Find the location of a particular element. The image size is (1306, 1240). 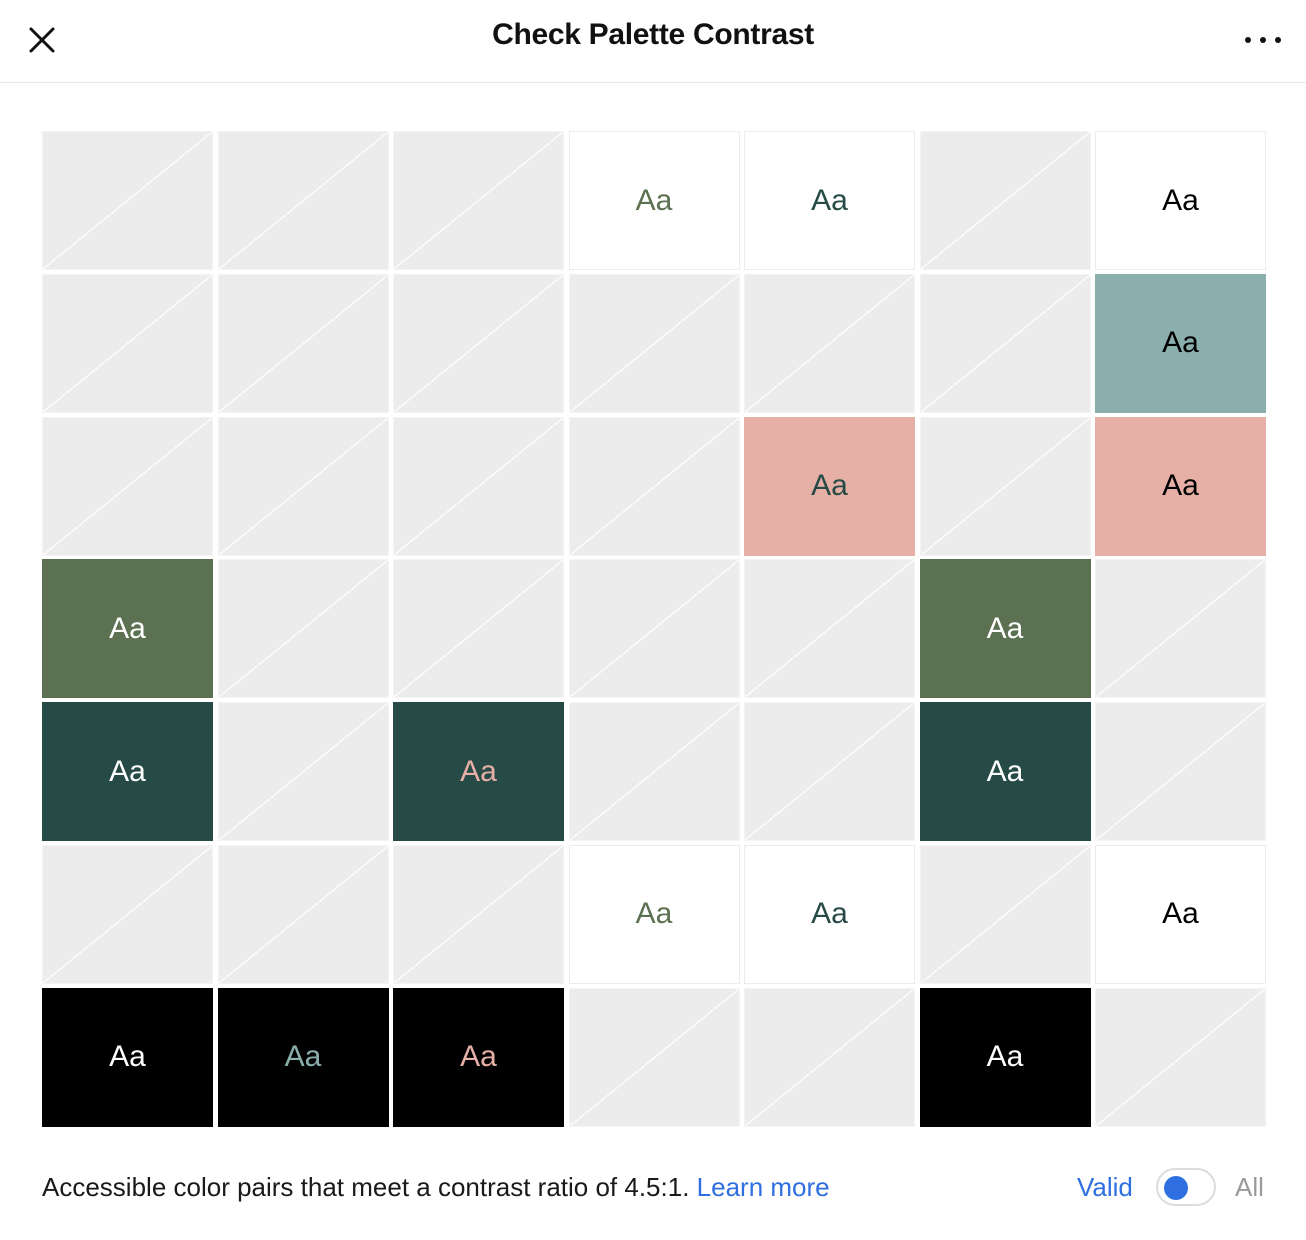

more-options-button is located at coordinates (1263, 40).